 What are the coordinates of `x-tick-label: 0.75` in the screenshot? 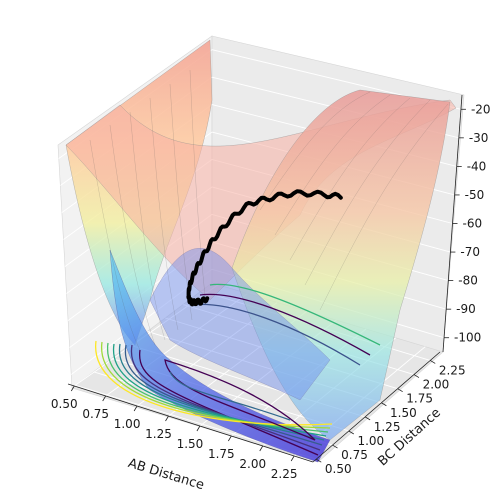 It's located at (95, 414).